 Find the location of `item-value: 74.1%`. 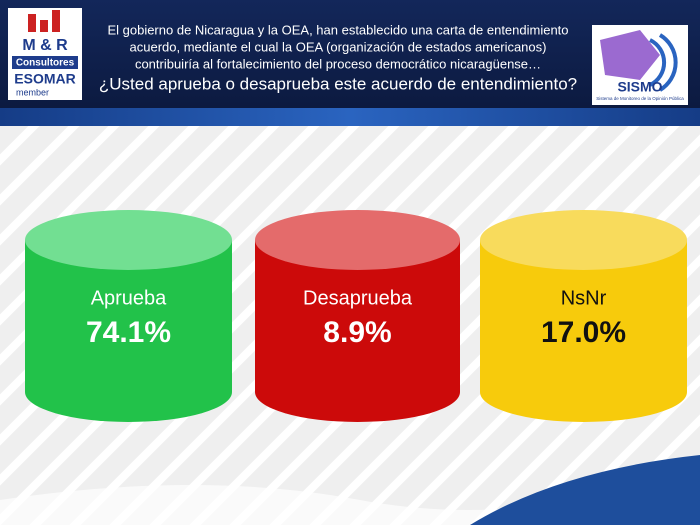

item-value: 74.1% is located at coordinates (128, 332).